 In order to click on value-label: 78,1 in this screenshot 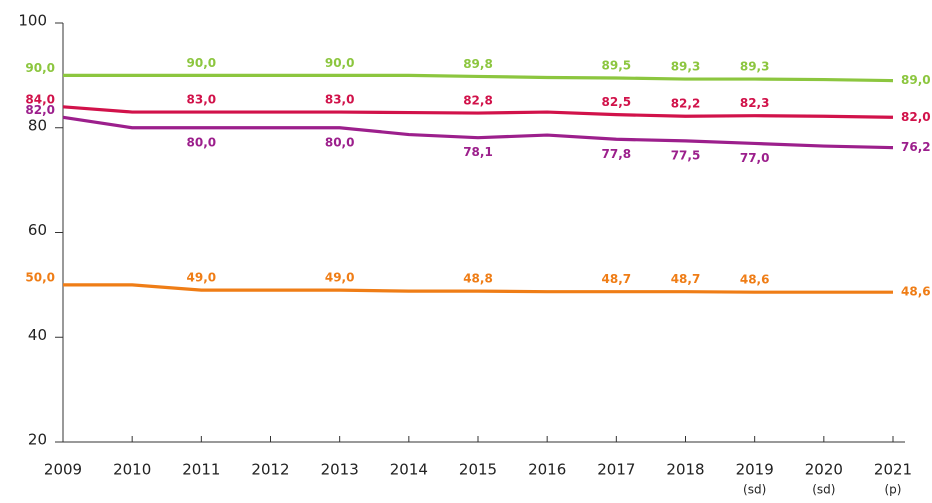, I will do `click(478, 152)`.